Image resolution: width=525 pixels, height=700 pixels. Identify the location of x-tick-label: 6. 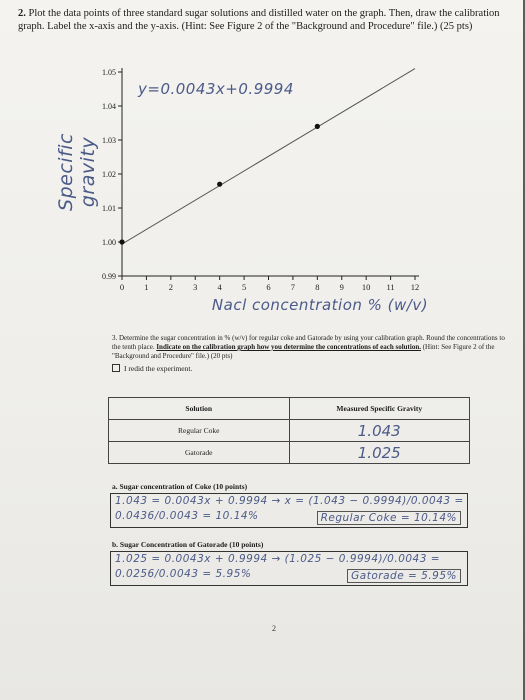
(268, 287).